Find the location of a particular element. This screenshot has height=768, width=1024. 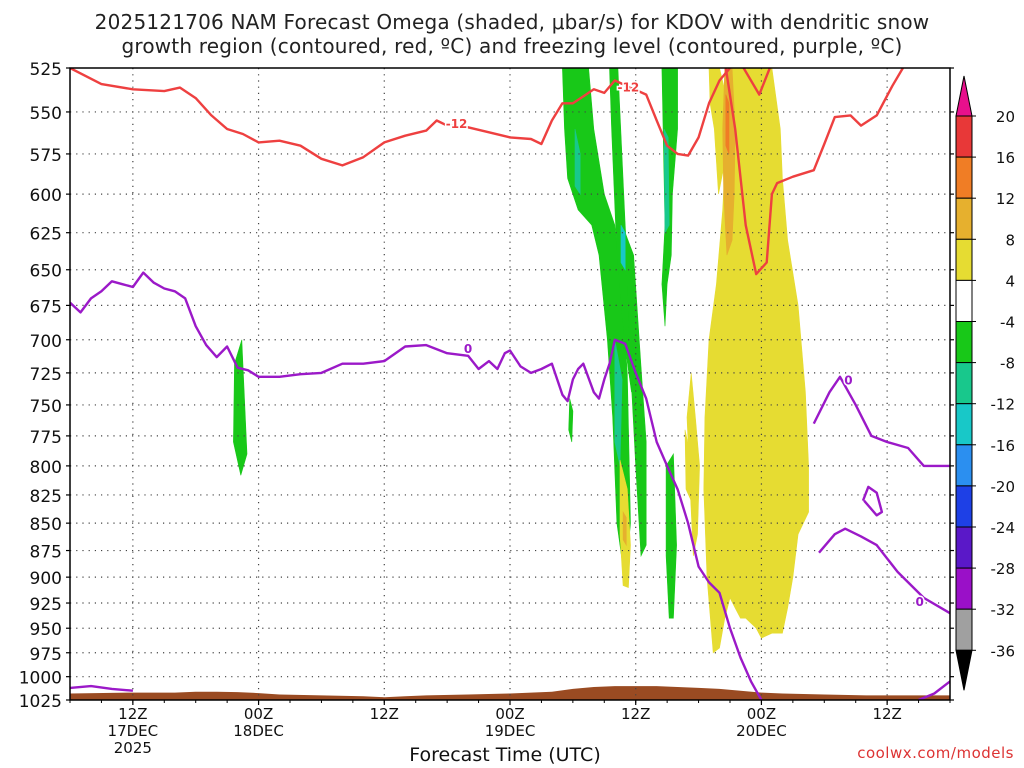

colorbar-top-arrow is located at coordinates (964, 96).